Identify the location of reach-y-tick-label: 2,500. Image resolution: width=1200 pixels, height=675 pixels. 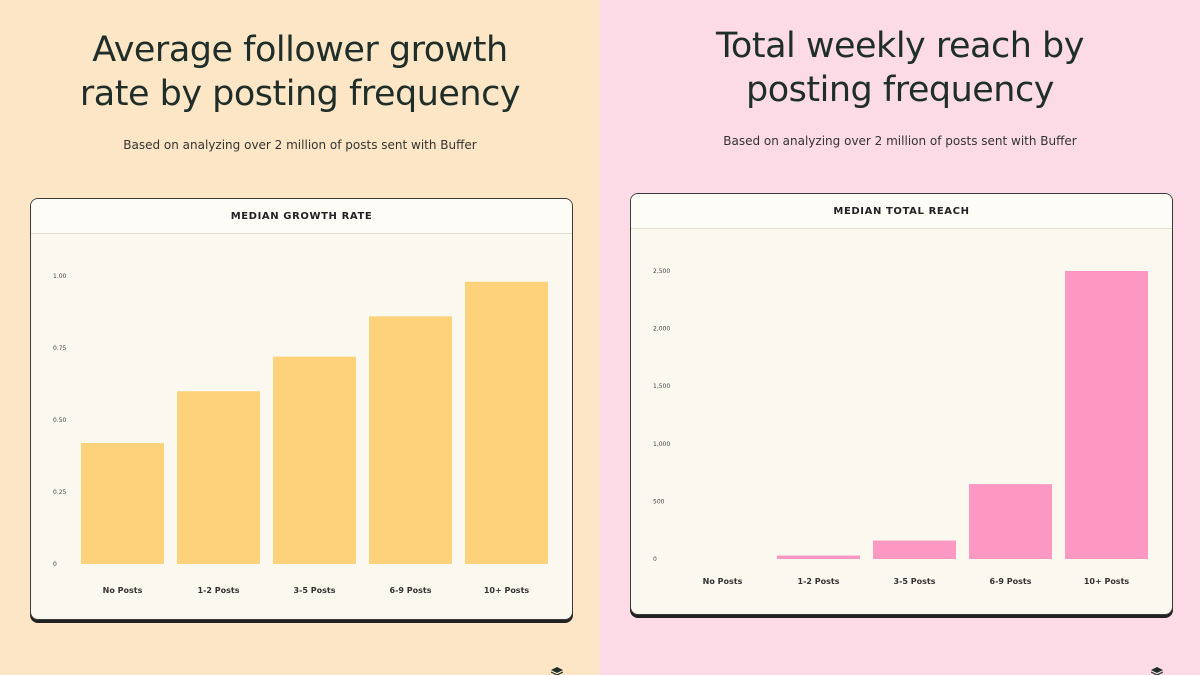
(661, 271).